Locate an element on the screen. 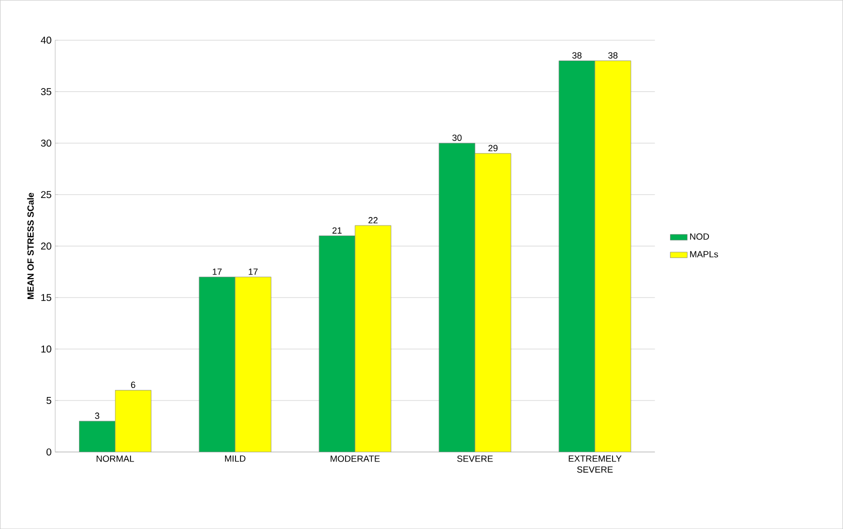 The width and height of the screenshot is (843, 529). y-axis-title: MEAN OF STRESS SCale is located at coordinates (30, 245).